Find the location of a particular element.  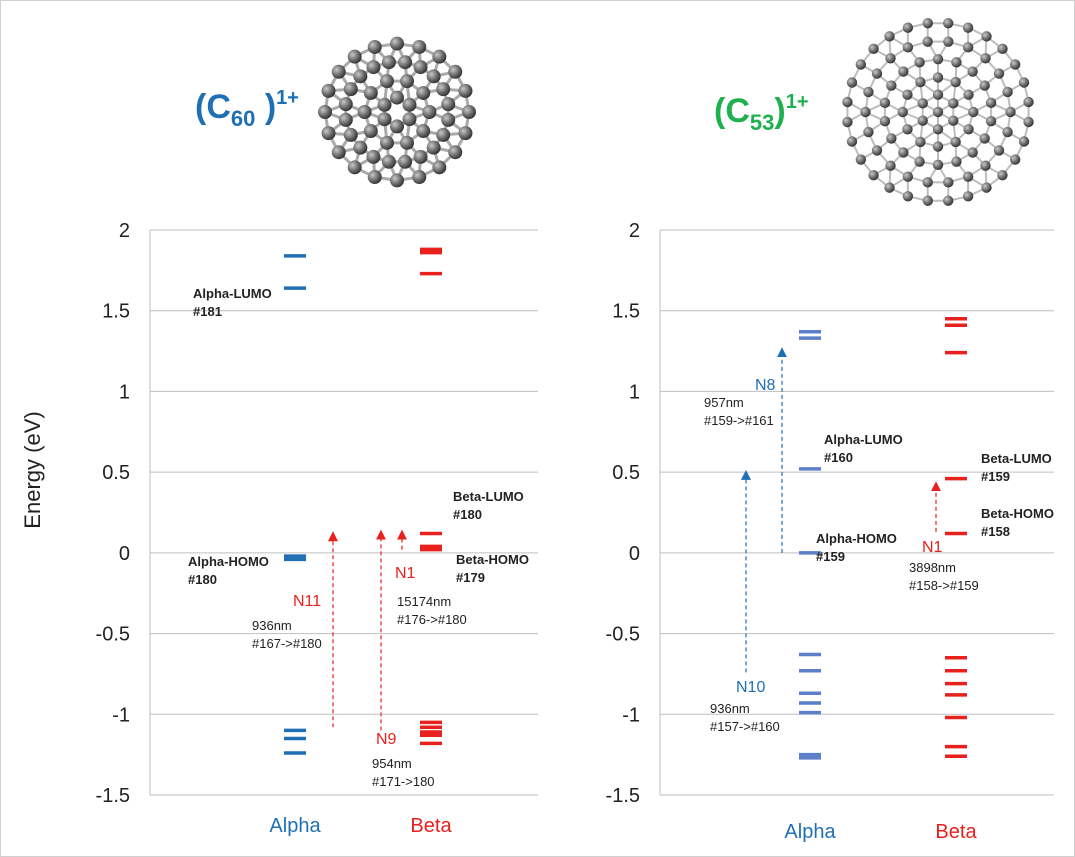

transition-wavelength: 3898nm is located at coordinates (932, 567).